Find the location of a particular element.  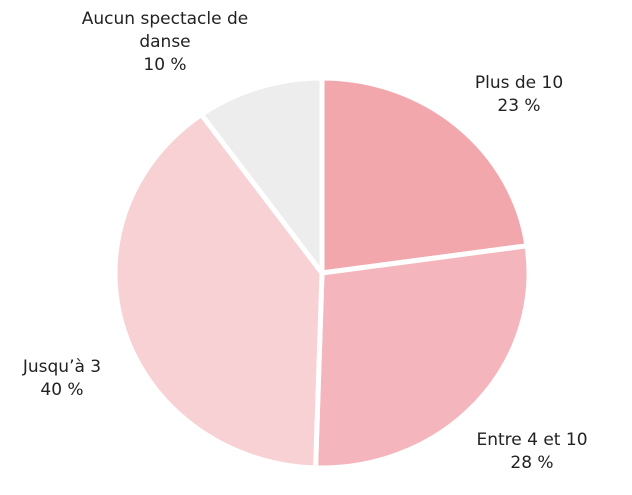

value-label: 23 % is located at coordinates (519, 106).